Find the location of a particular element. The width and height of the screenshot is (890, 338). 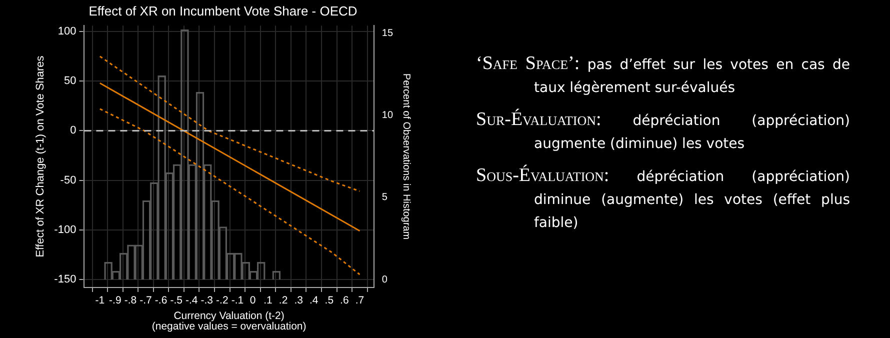

chart-title: Effect of XR on Incumbent Vote Share - OECD is located at coordinates (223, 10).